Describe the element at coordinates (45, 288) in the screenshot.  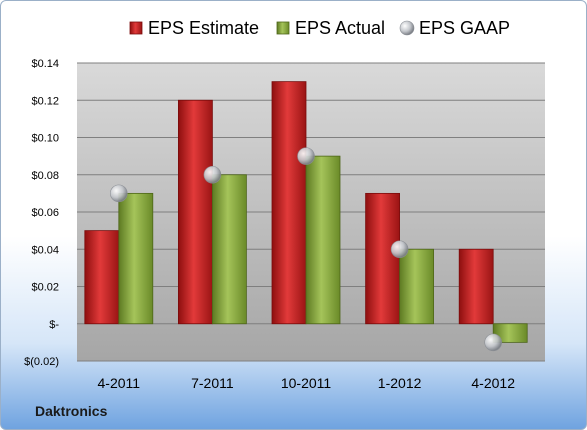
I see `y-tick-label: $0.02` at that location.